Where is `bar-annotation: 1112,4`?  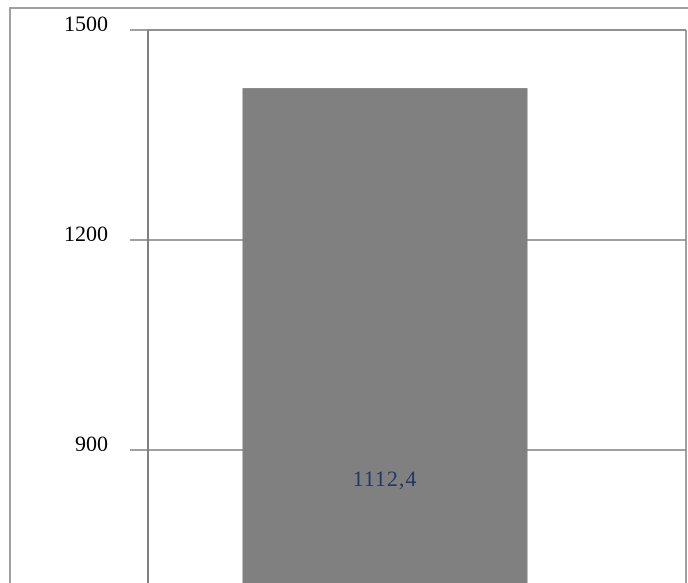 bar-annotation: 1112,4 is located at coordinates (385, 478).